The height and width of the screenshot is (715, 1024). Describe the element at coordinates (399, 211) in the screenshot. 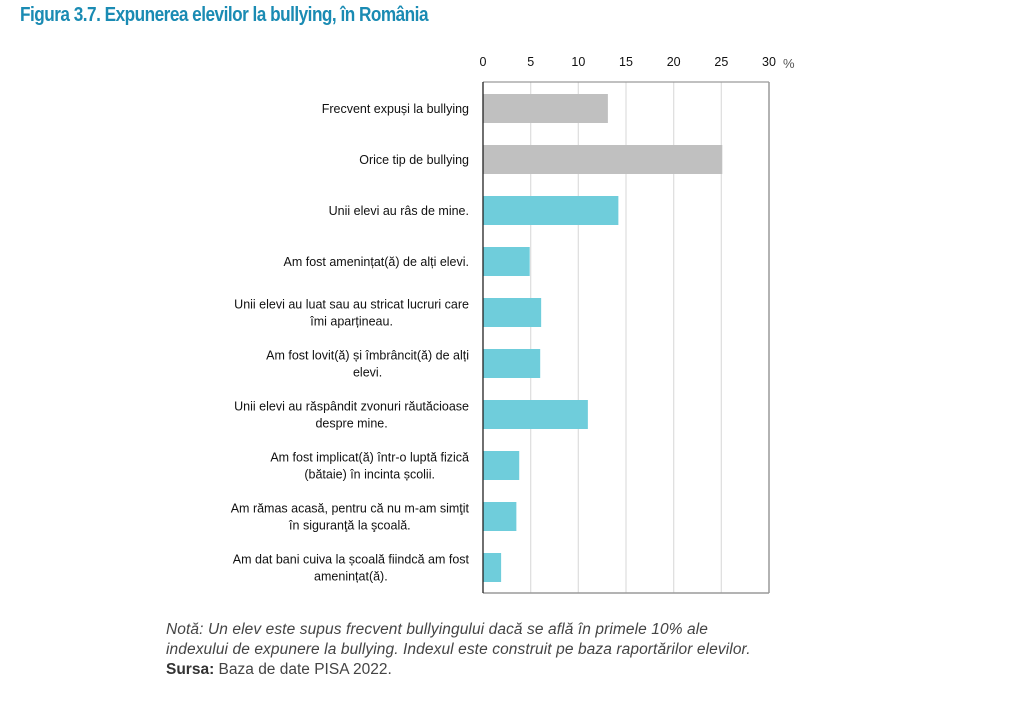

I see `category-label: Unii elevi au râs de mine.` at that location.